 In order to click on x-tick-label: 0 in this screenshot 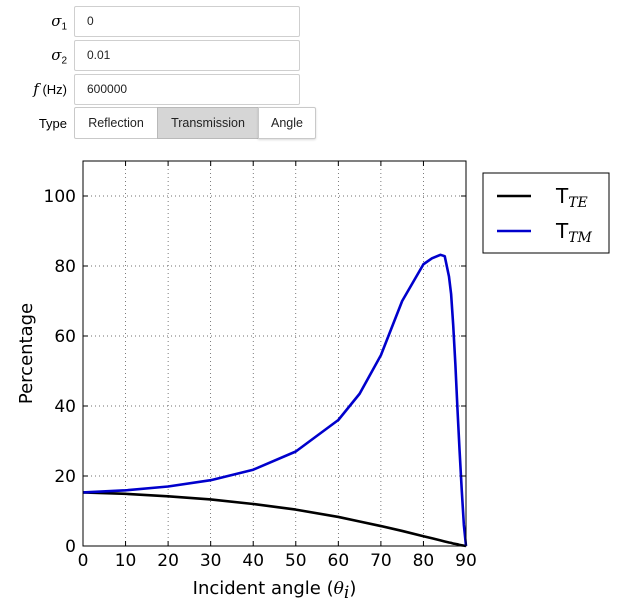, I will do `click(83, 561)`.